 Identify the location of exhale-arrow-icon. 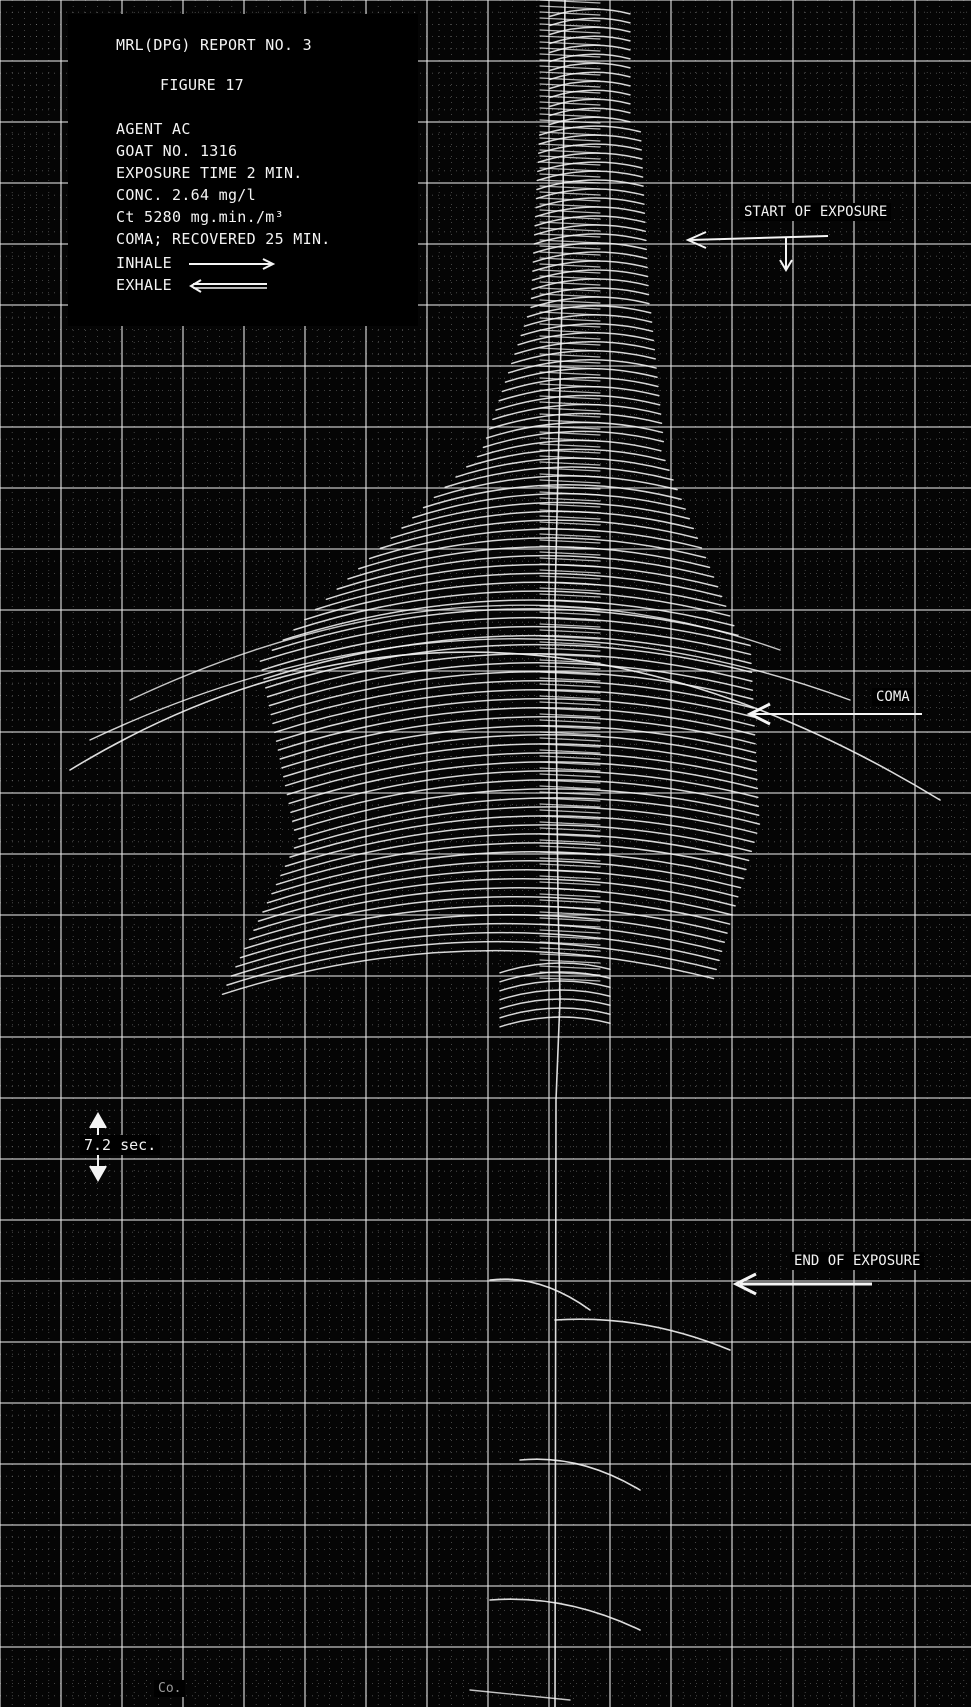
(228, 285).